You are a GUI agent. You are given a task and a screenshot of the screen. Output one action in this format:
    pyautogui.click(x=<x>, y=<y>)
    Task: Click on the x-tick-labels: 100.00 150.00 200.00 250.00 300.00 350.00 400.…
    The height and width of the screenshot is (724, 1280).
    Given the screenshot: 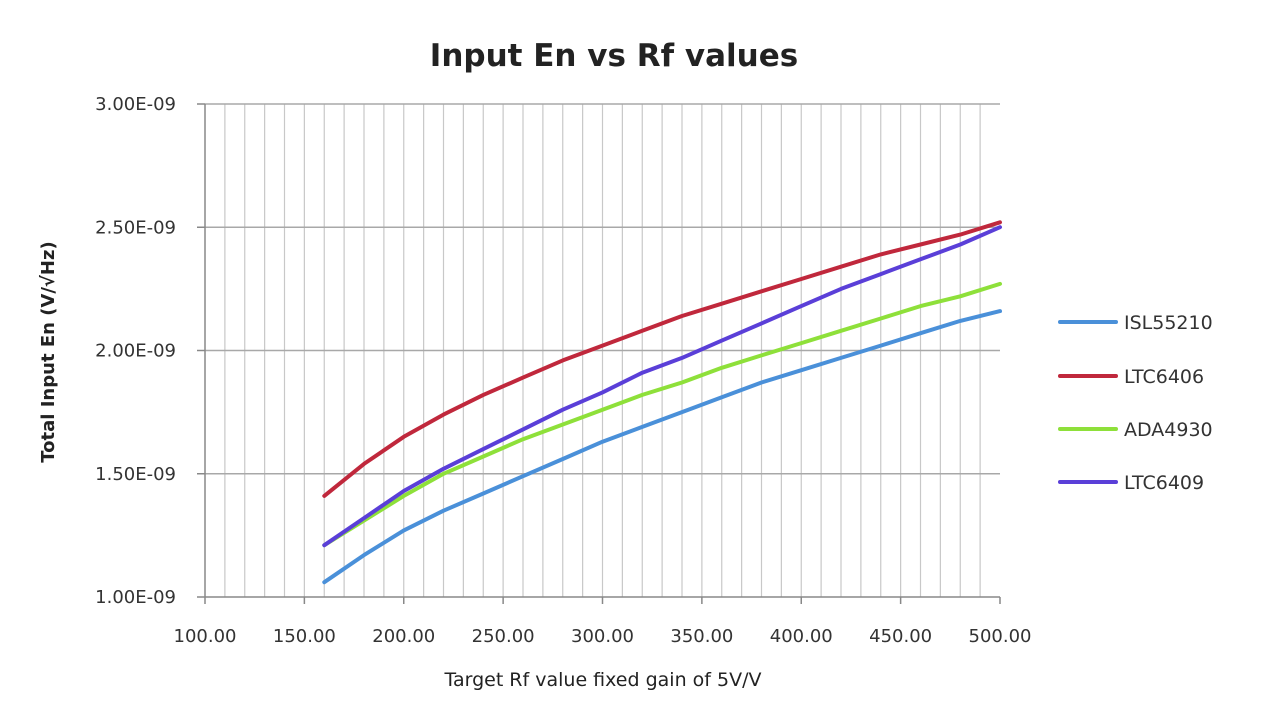 What is the action you would take?
    pyautogui.click(x=603, y=636)
    